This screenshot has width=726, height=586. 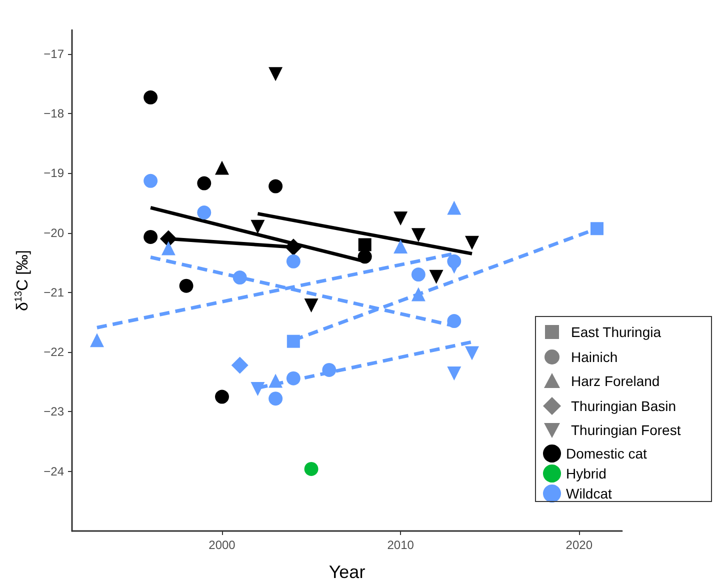 I want to click on x-tick-label: 2010, so click(x=400, y=545).